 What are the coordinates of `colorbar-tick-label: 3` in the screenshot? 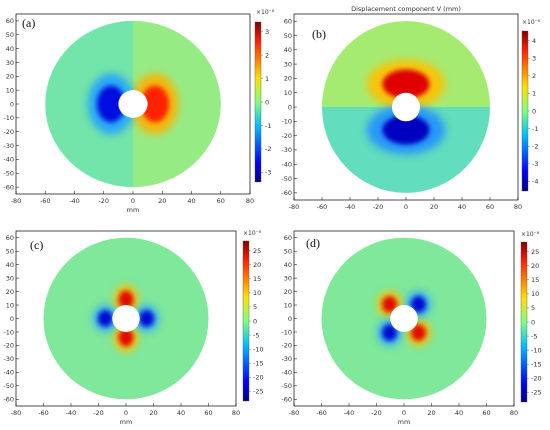 It's located at (534, 59).